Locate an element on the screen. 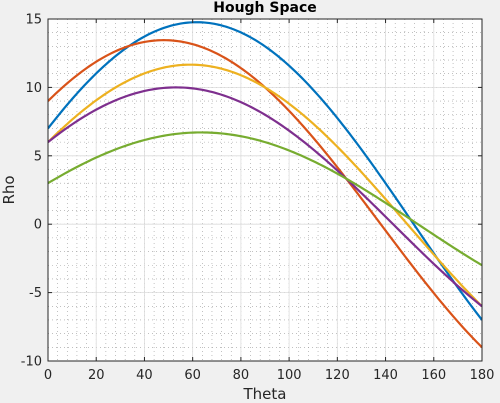  x-tick-label: 20 is located at coordinates (96, 375).